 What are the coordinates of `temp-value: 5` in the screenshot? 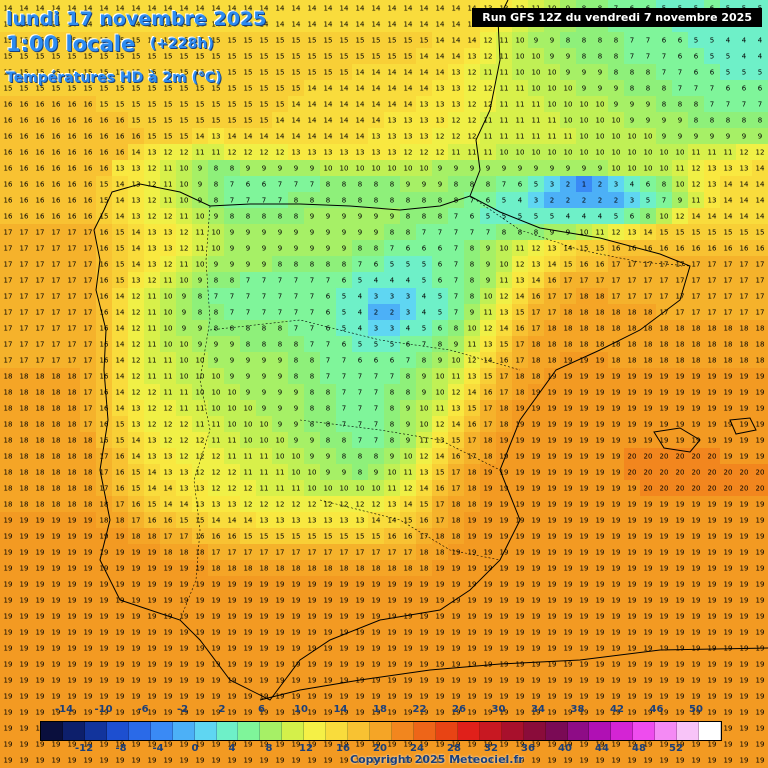 It's located at (744, 73).